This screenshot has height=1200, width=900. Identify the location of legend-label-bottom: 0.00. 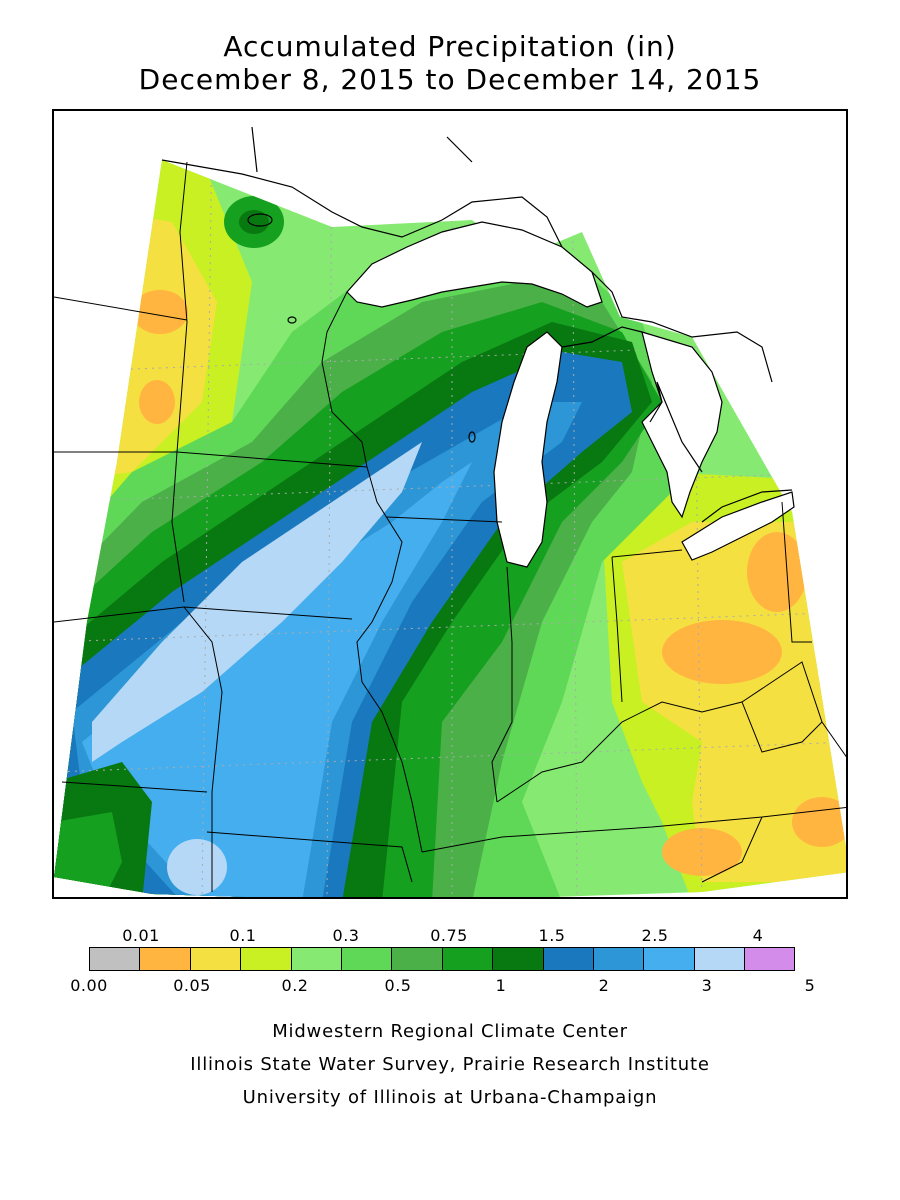
(89, 985).